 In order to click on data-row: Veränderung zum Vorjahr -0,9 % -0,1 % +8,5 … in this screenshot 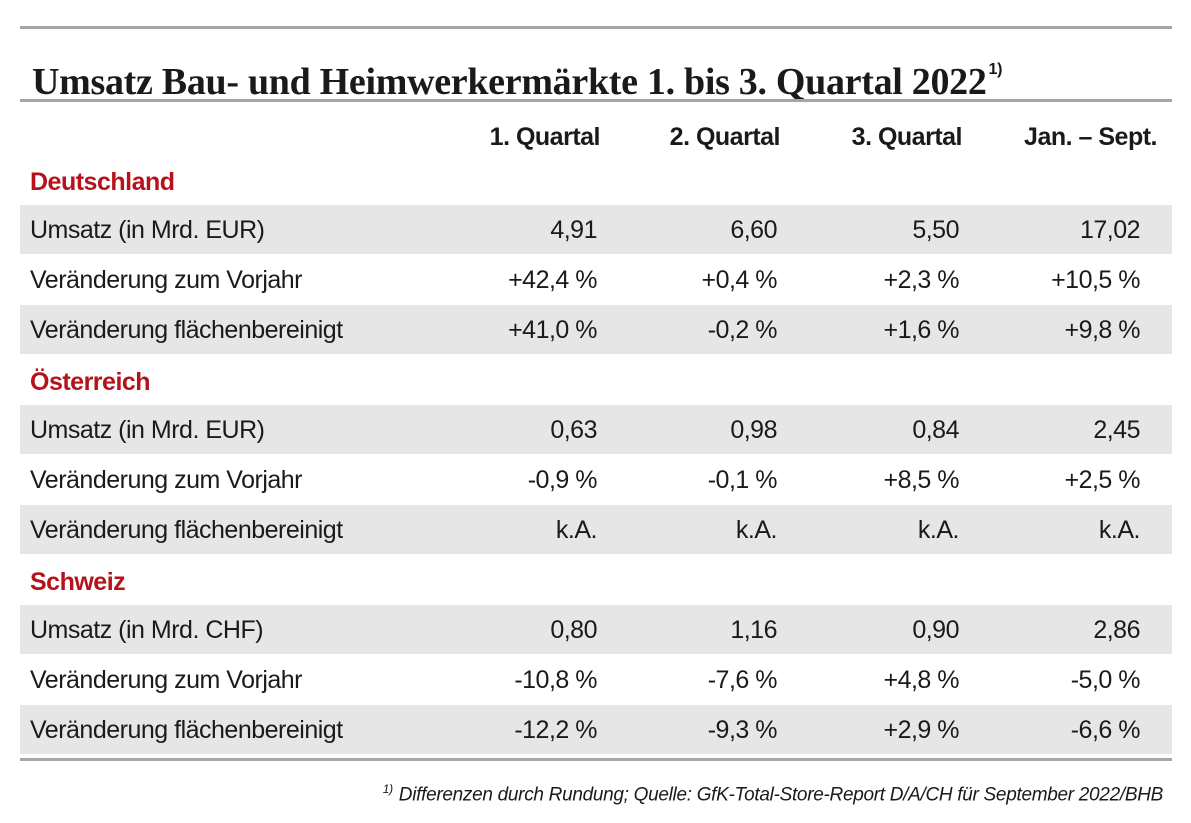, I will do `click(596, 479)`.